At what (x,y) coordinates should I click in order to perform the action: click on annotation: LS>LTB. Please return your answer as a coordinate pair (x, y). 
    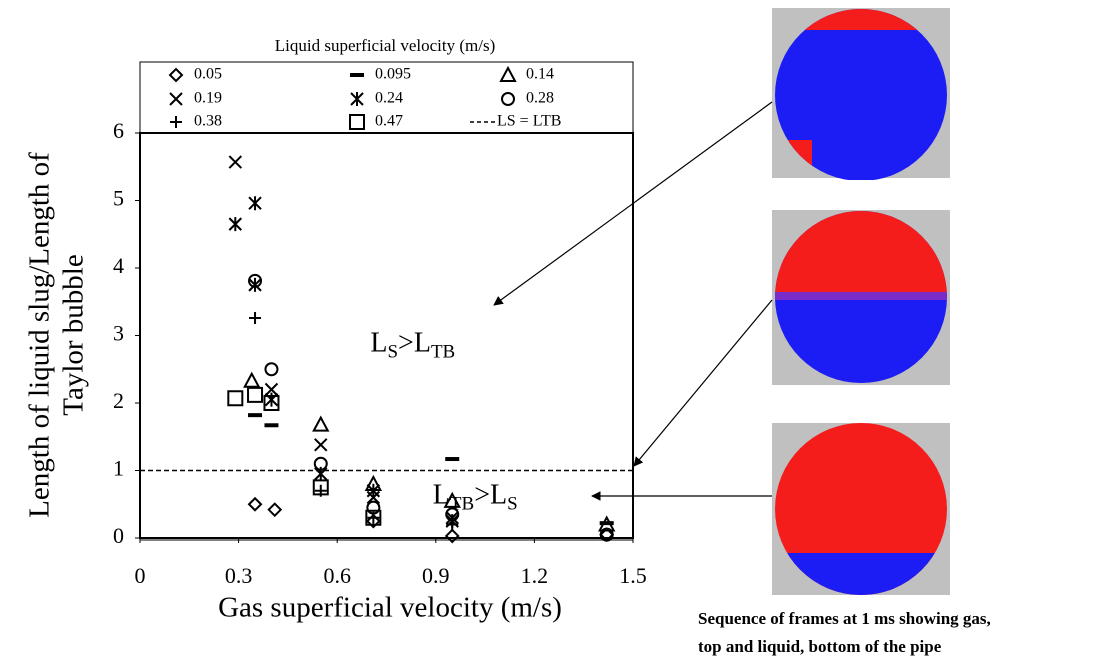
    Looking at the image, I should click on (412, 345).